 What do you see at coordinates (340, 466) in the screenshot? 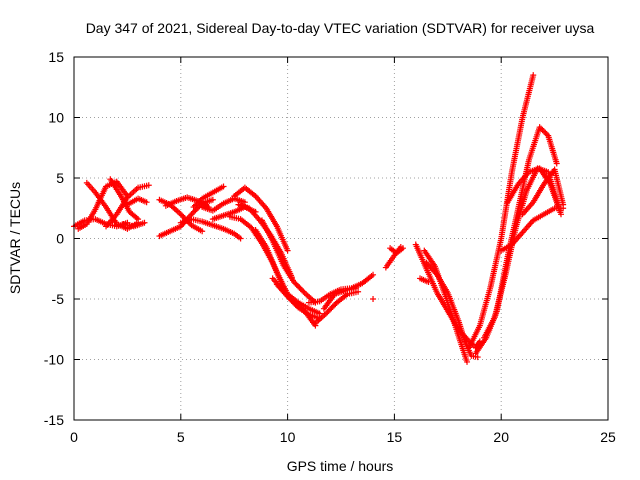
I see `x-axis-label: GPS time / hours` at bounding box center [340, 466].